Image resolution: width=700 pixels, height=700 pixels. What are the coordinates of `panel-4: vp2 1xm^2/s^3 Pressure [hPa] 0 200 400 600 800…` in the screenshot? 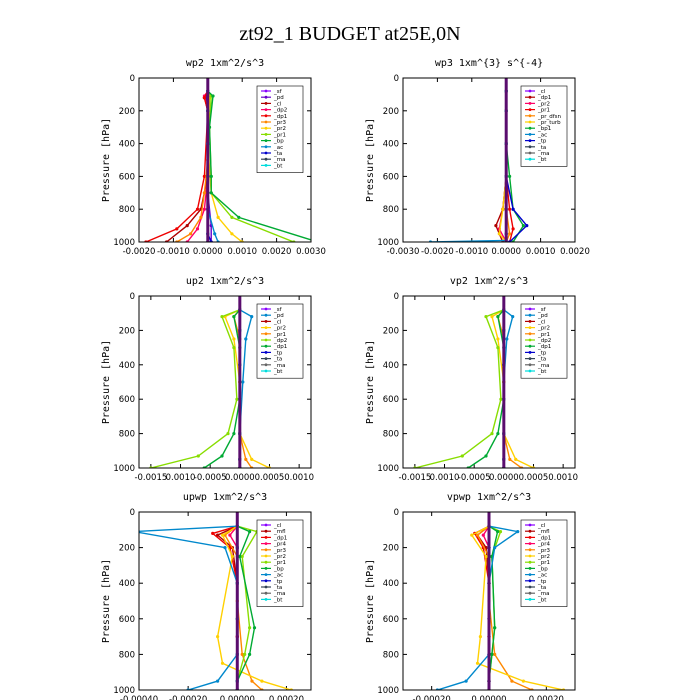 It's located at (471, 379).